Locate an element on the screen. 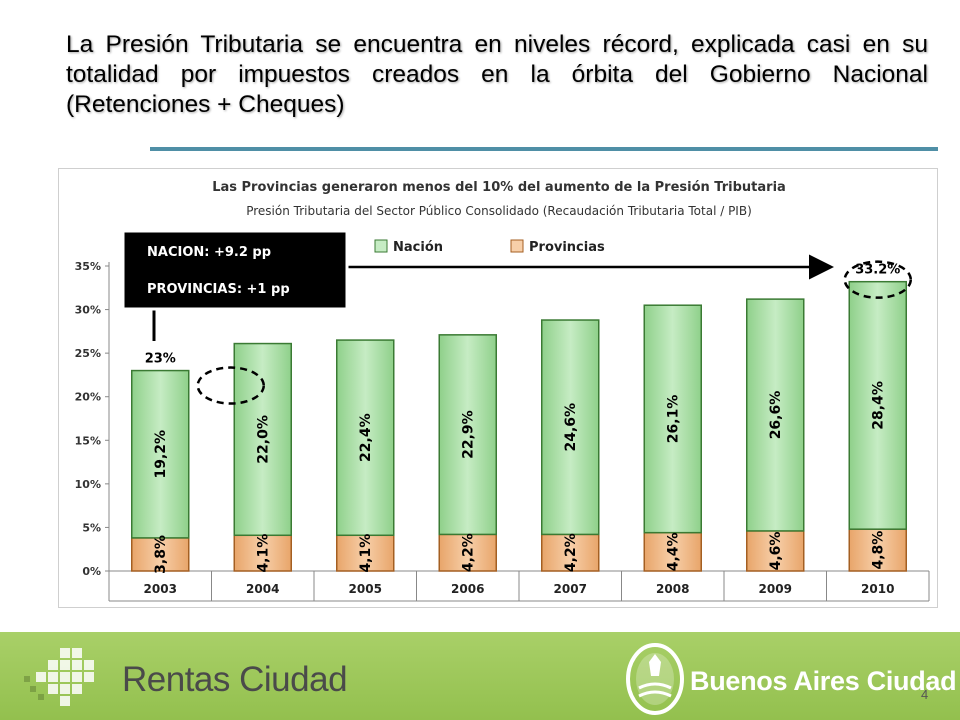 This screenshot has width=960, height=720. data-label-nacion: 28,4% is located at coordinates (879, 405).